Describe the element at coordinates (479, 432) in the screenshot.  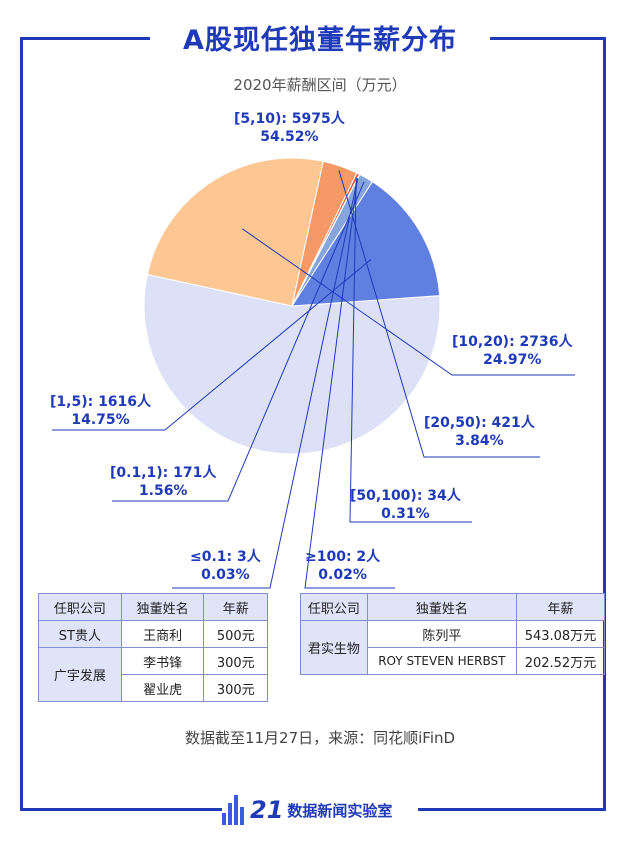
I see `label-20-50: [20,50): 421人 3.84%` at that location.